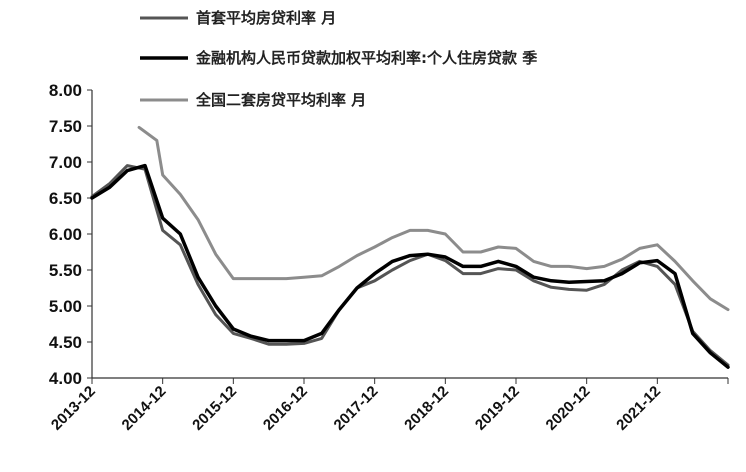 The image size is (746, 472). Describe the element at coordinates (65, 270) in the screenshot. I see `y-tick-label: 5.50` at that location.